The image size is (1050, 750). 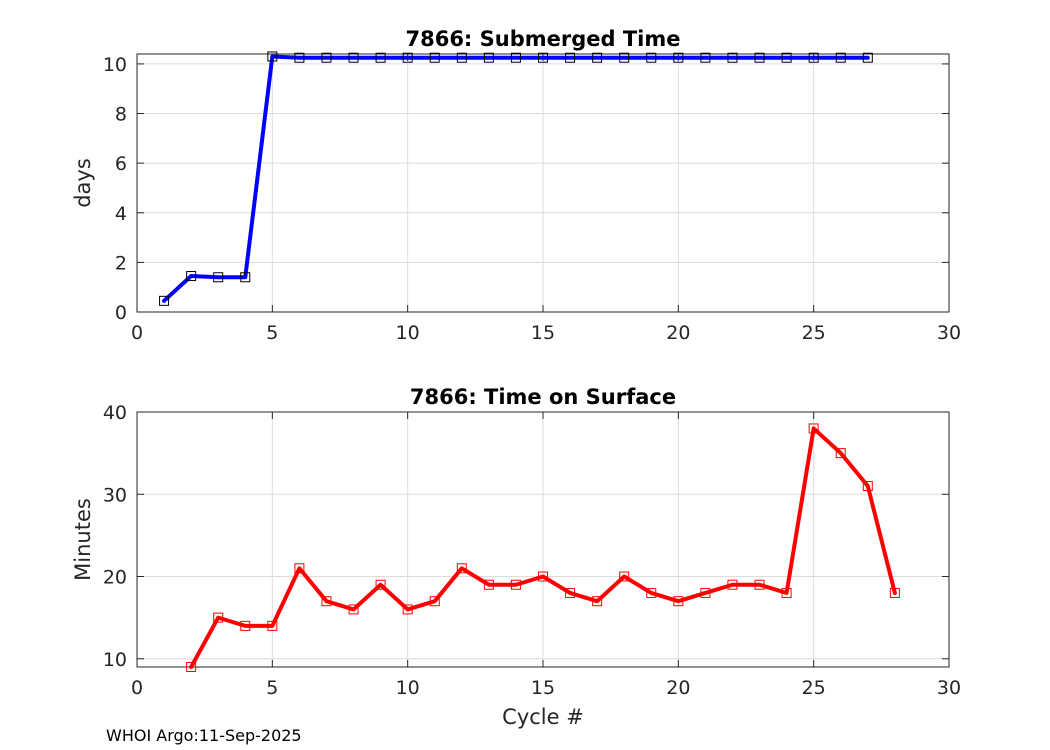 I want to click on y-tick-label: 6, so click(x=121, y=164).